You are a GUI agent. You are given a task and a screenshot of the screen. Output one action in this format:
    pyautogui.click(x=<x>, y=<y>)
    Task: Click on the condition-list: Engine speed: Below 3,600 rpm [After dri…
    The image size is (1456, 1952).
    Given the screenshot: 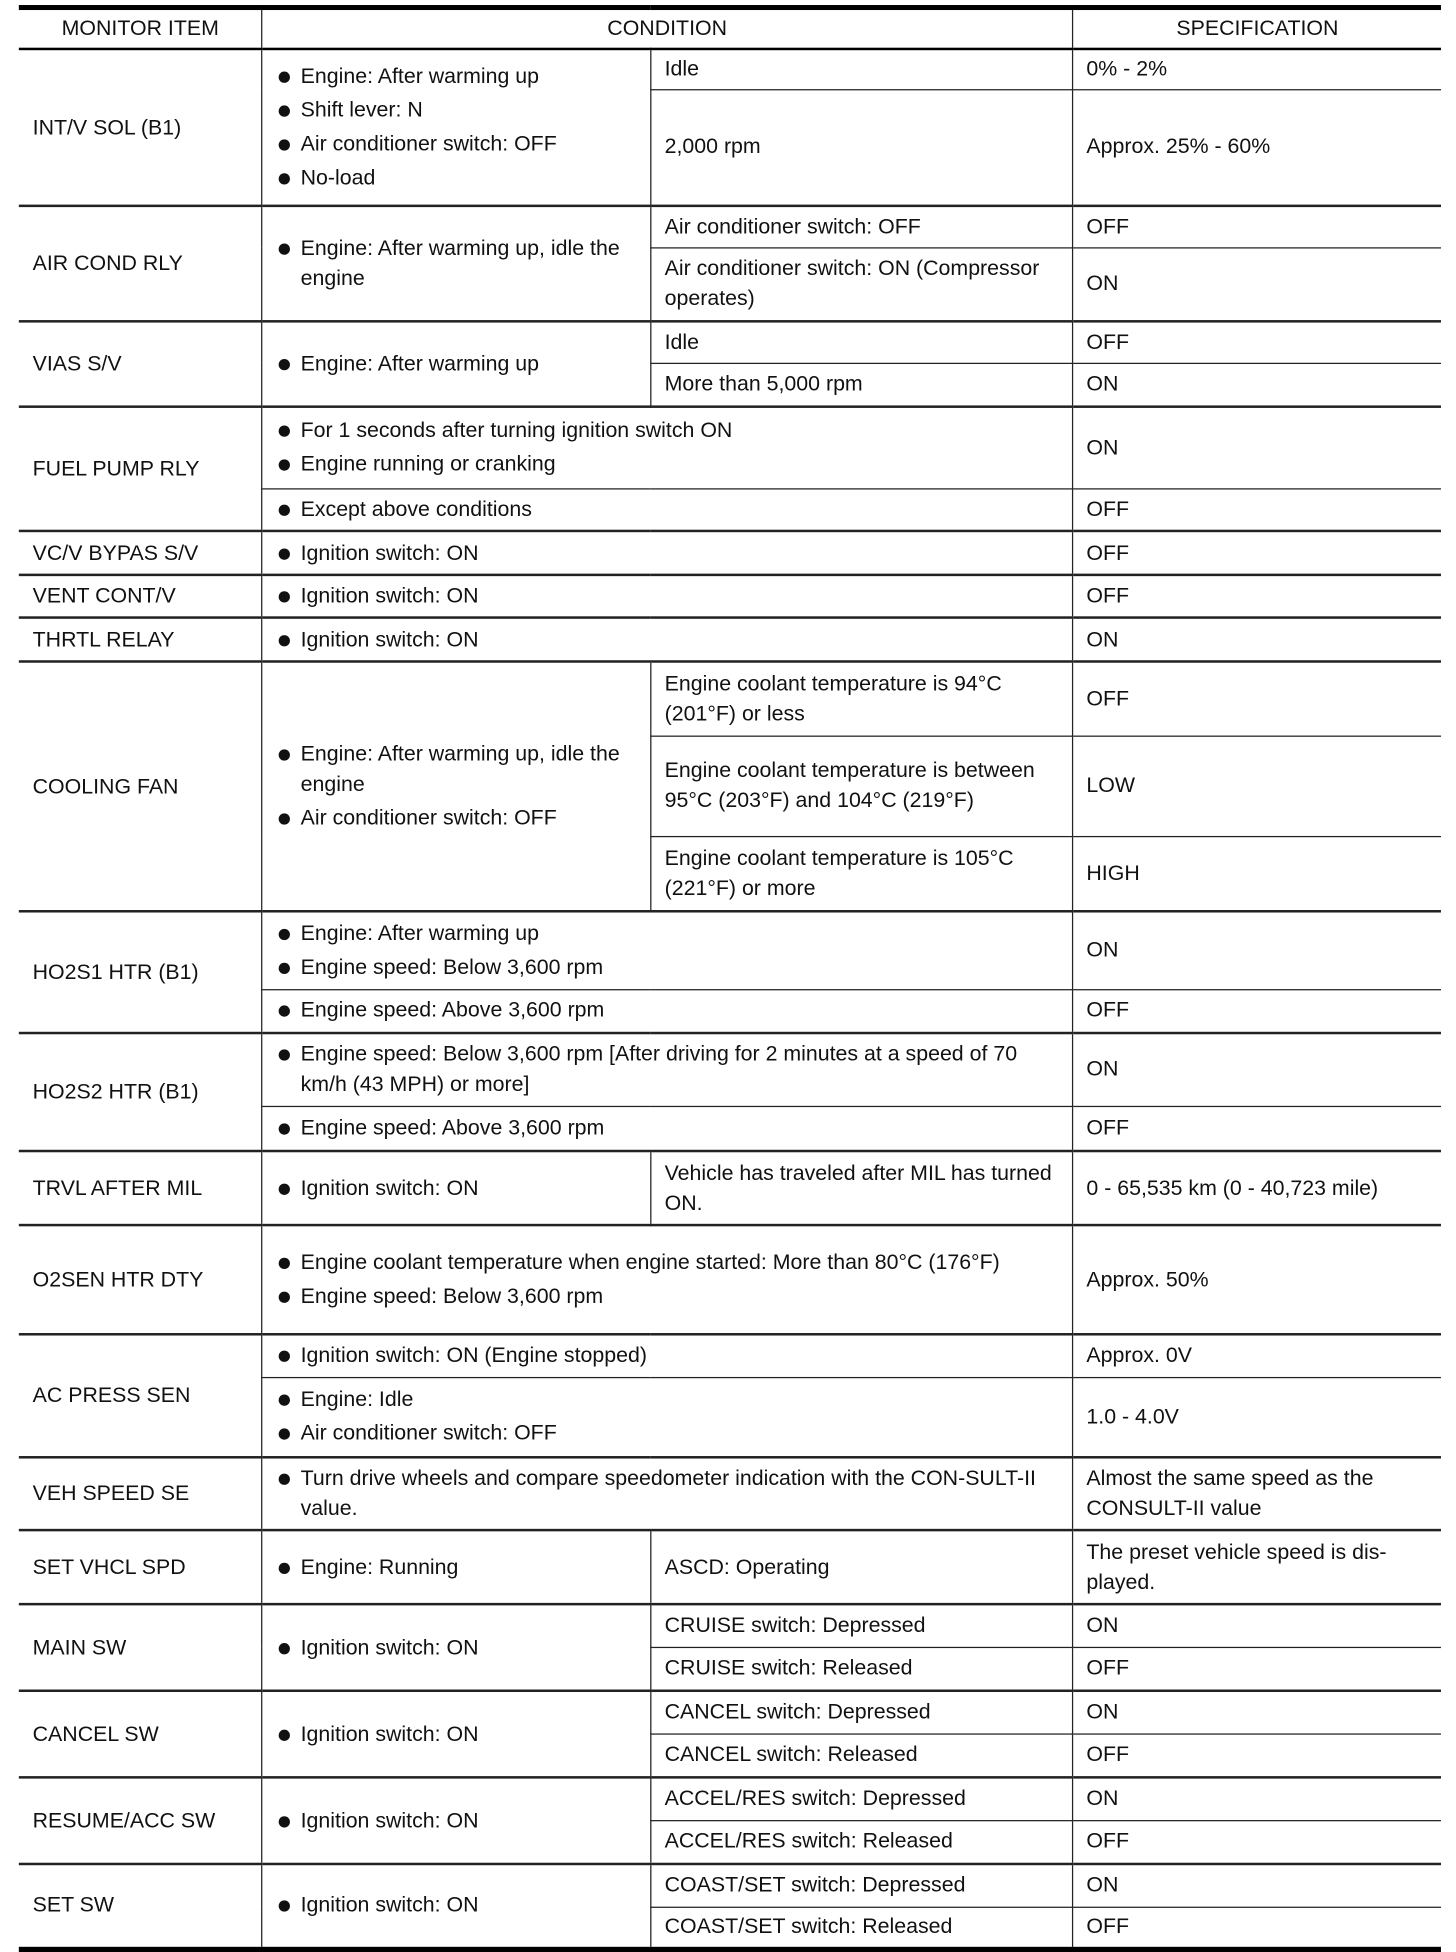 What is the action you would take?
    pyautogui.click(x=667, y=1070)
    